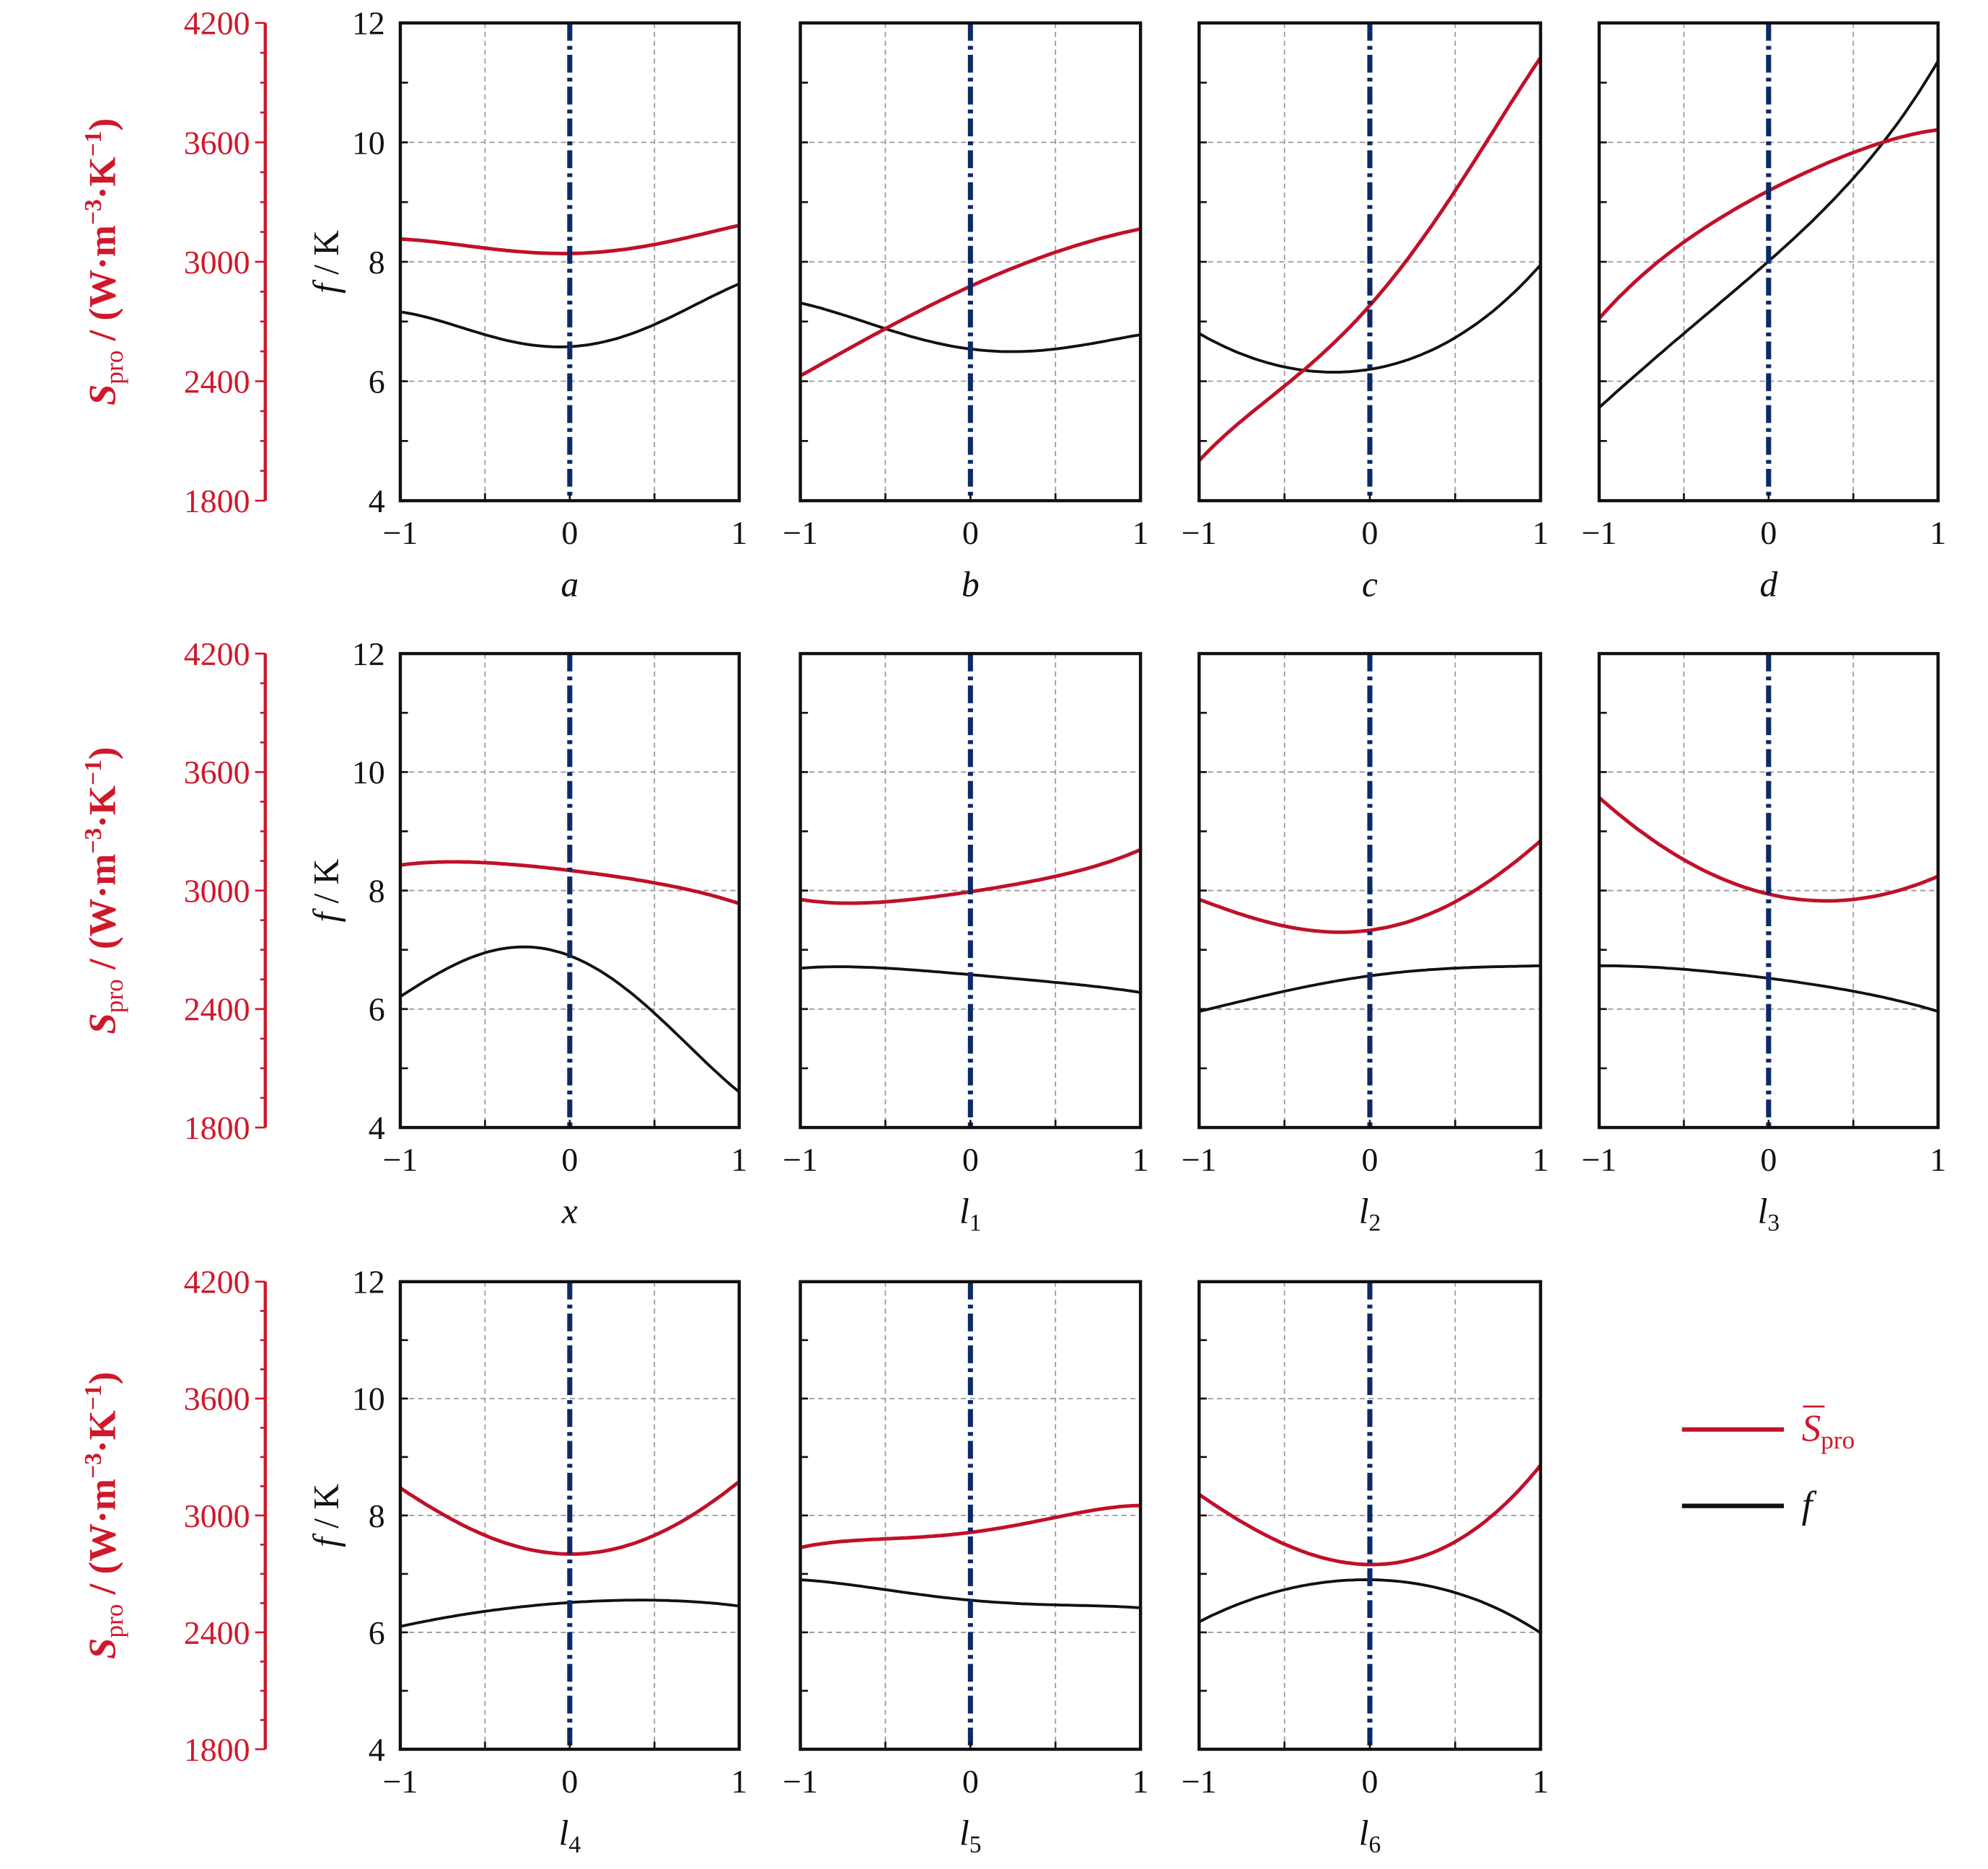 This screenshot has width=1988, height=1869. What do you see at coordinates (1768, 1465) in the screenshot?
I see `legend: Spro f` at bounding box center [1768, 1465].